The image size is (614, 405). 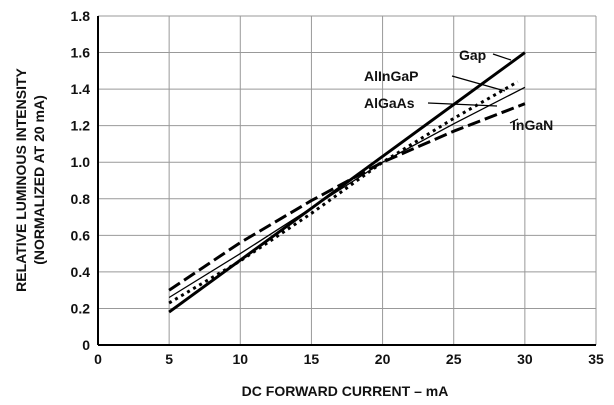 What do you see at coordinates (81, 126) in the screenshot?
I see `y-tick-label: 1.2` at bounding box center [81, 126].